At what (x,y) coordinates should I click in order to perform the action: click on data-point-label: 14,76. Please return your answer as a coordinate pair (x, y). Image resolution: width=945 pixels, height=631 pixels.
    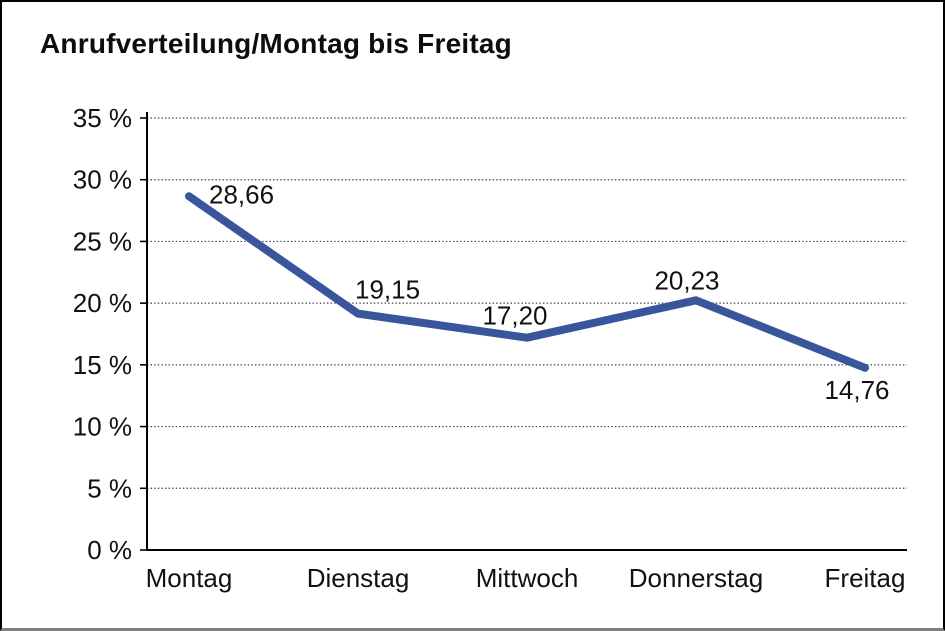
    Looking at the image, I should click on (856, 390).